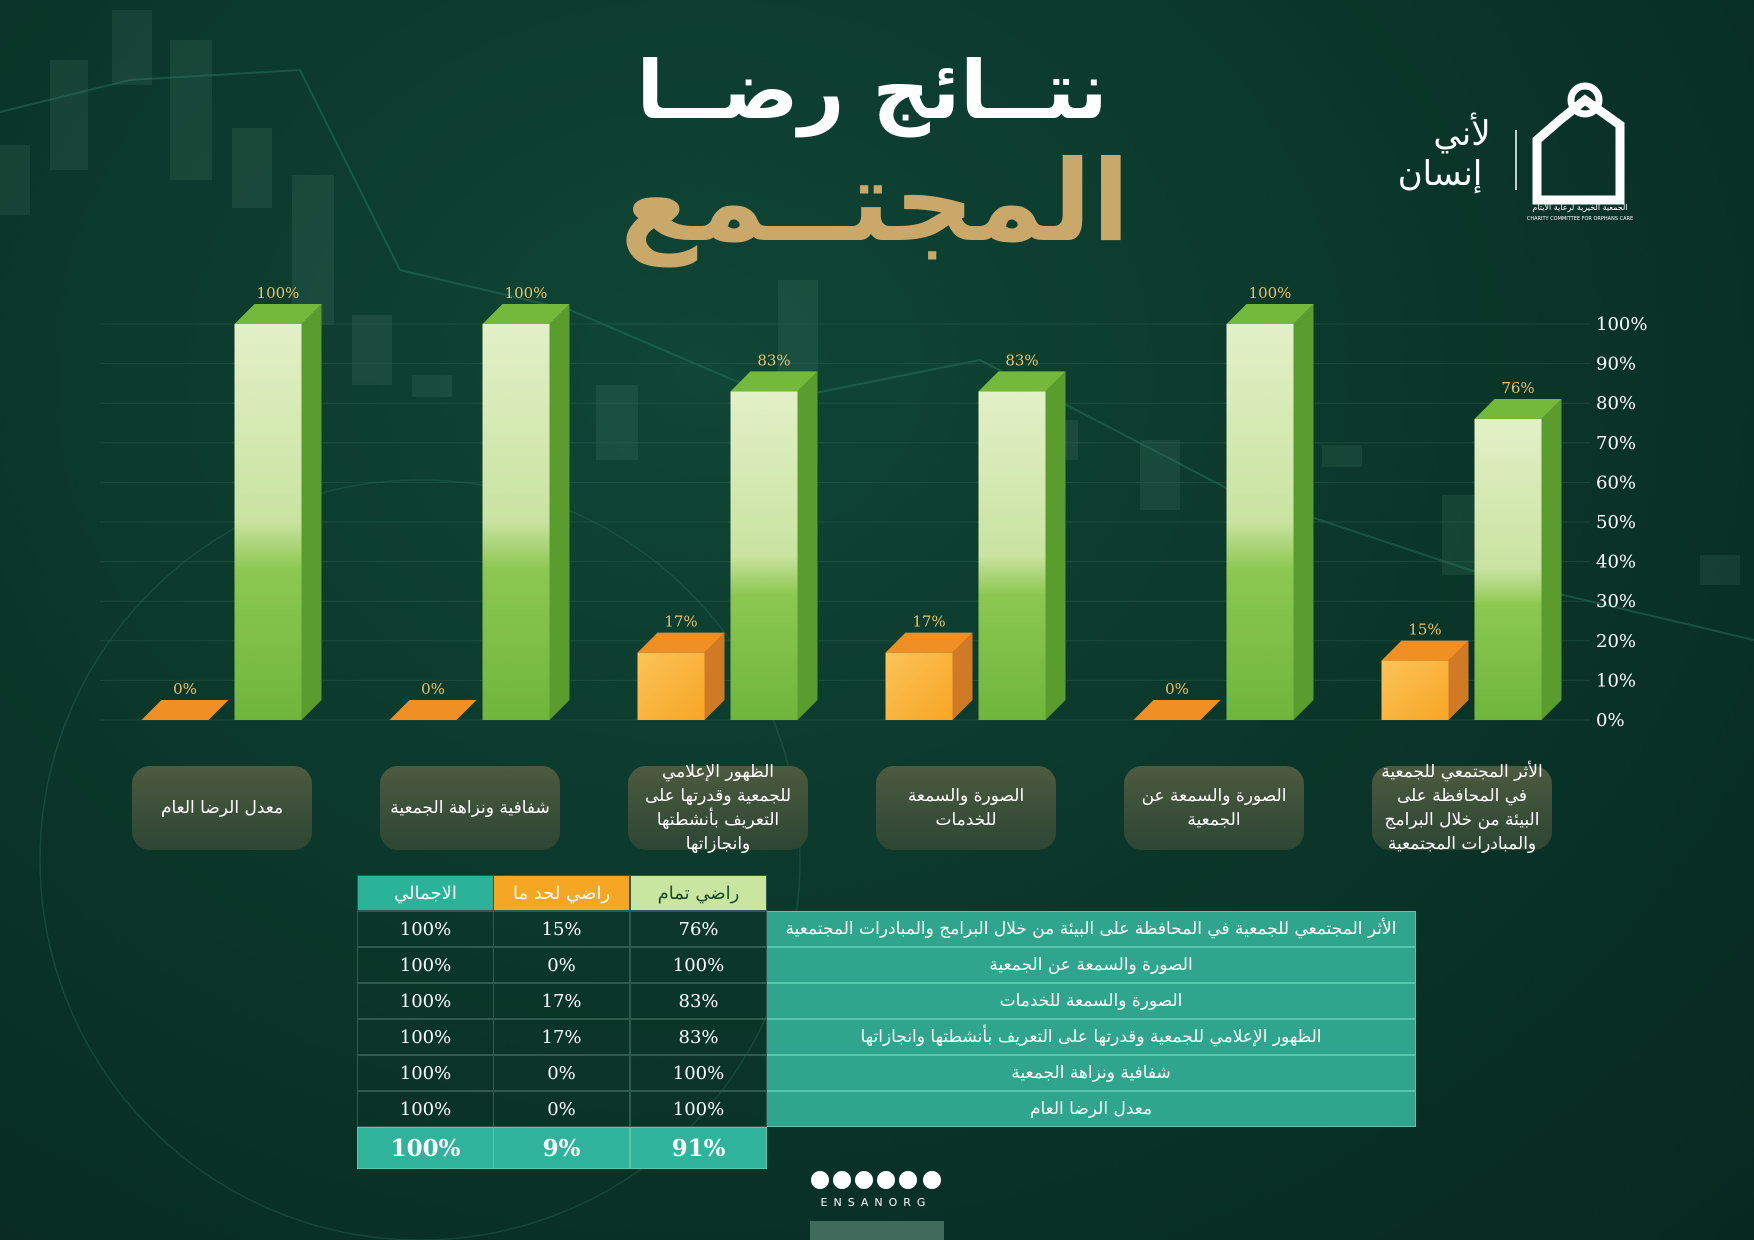  What do you see at coordinates (1424, 630) in the screenshot?
I see `value-label: 15%` at bounding box center [1424, 630].